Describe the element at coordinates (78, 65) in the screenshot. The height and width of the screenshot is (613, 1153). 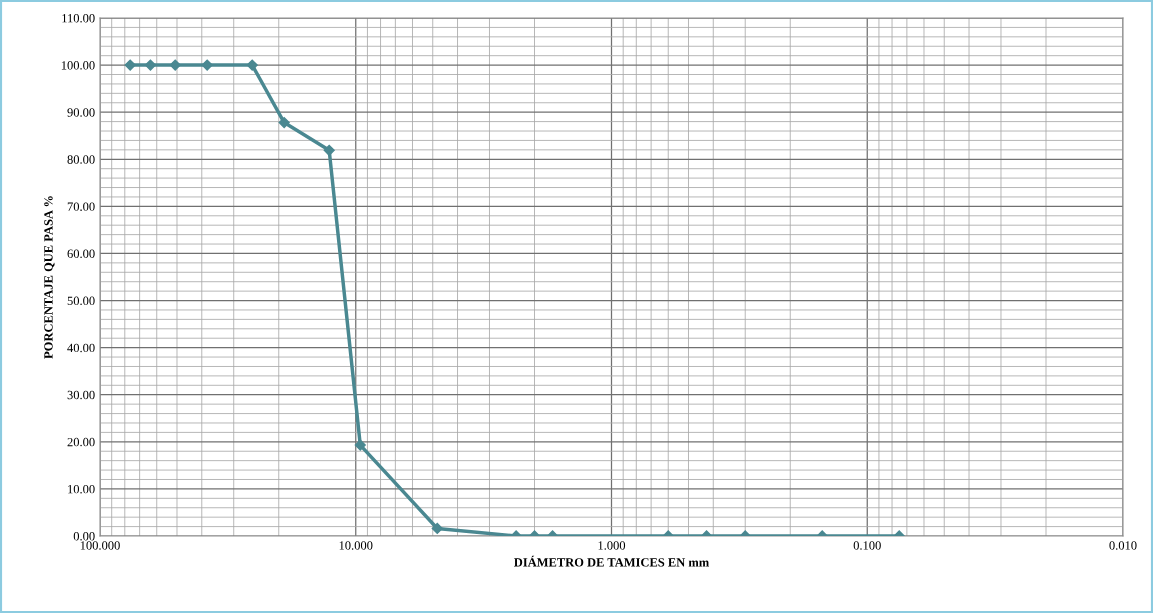
I see `y-tick-label: 100.00` at that location.